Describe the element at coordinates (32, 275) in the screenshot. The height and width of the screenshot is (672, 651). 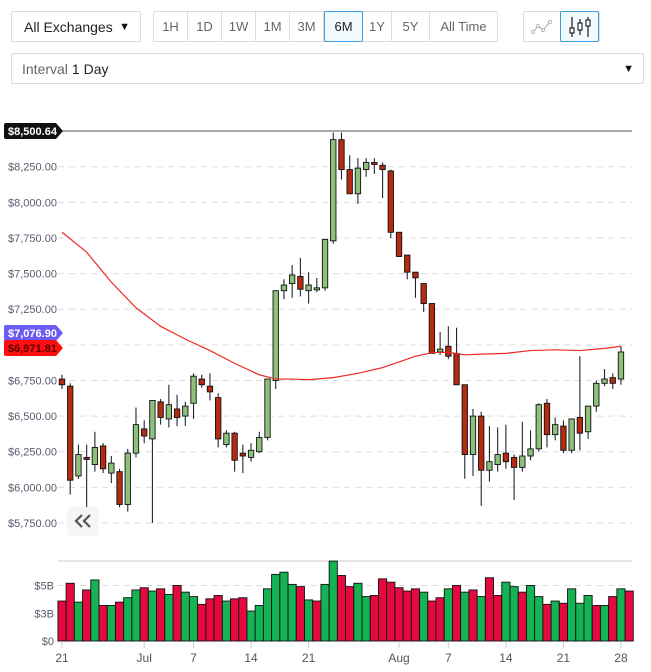
I see `price-tick-label: $7,500.00` at that location.